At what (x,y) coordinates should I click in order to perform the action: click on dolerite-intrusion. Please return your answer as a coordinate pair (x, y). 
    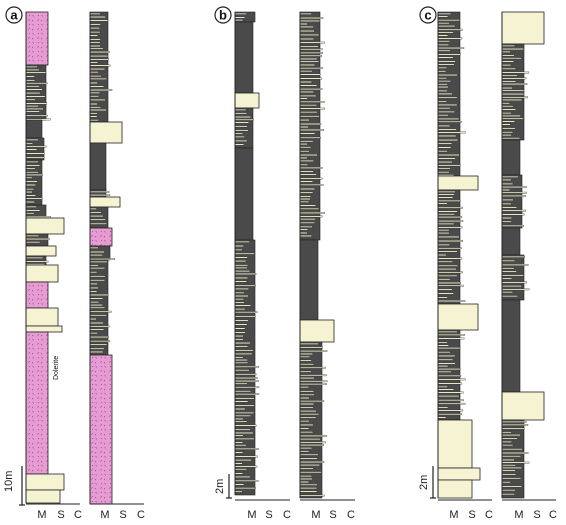
    Looking at the image, I should click on (101, 429).